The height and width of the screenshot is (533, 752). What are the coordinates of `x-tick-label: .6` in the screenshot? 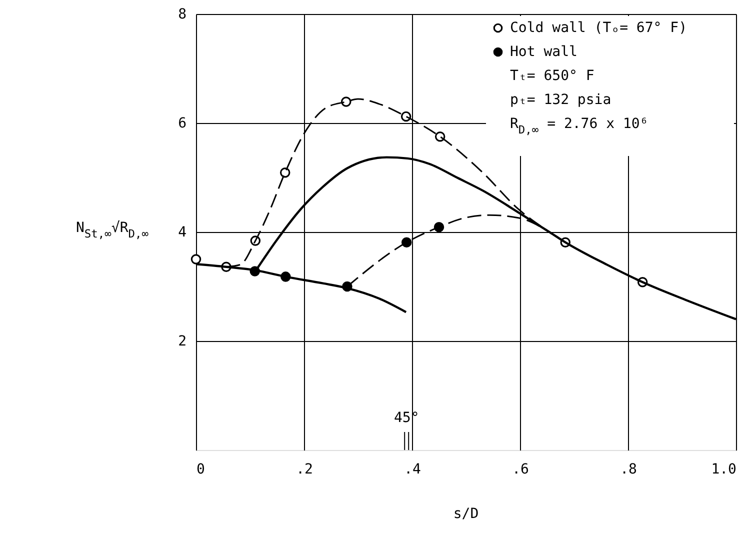 It's located at (520, 470).